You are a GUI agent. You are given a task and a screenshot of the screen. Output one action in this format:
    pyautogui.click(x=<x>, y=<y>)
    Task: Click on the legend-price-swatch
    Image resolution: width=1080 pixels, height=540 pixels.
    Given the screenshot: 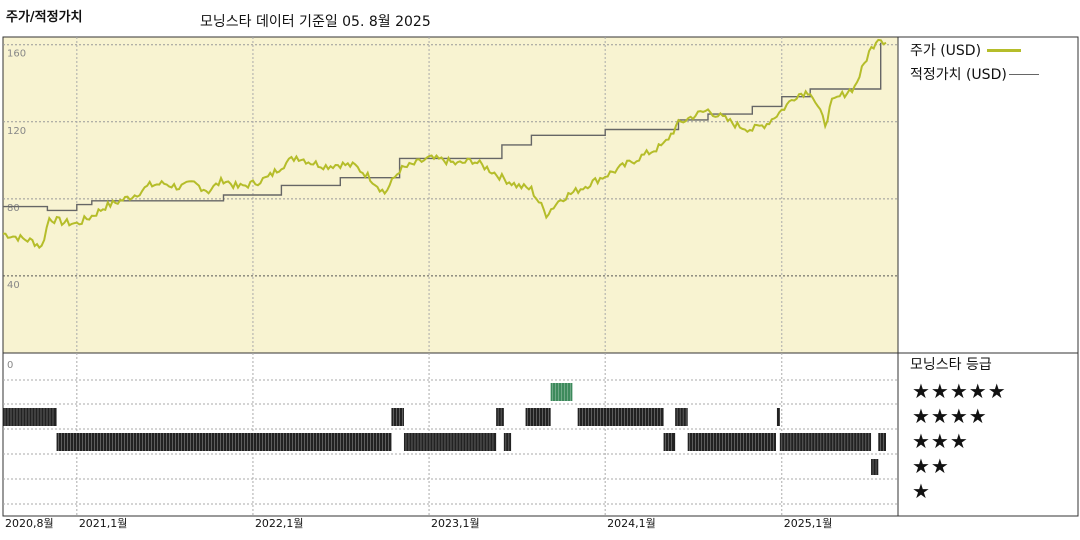 What is the action you would take?
    pyautogui.click(x=1004, y=50)
    